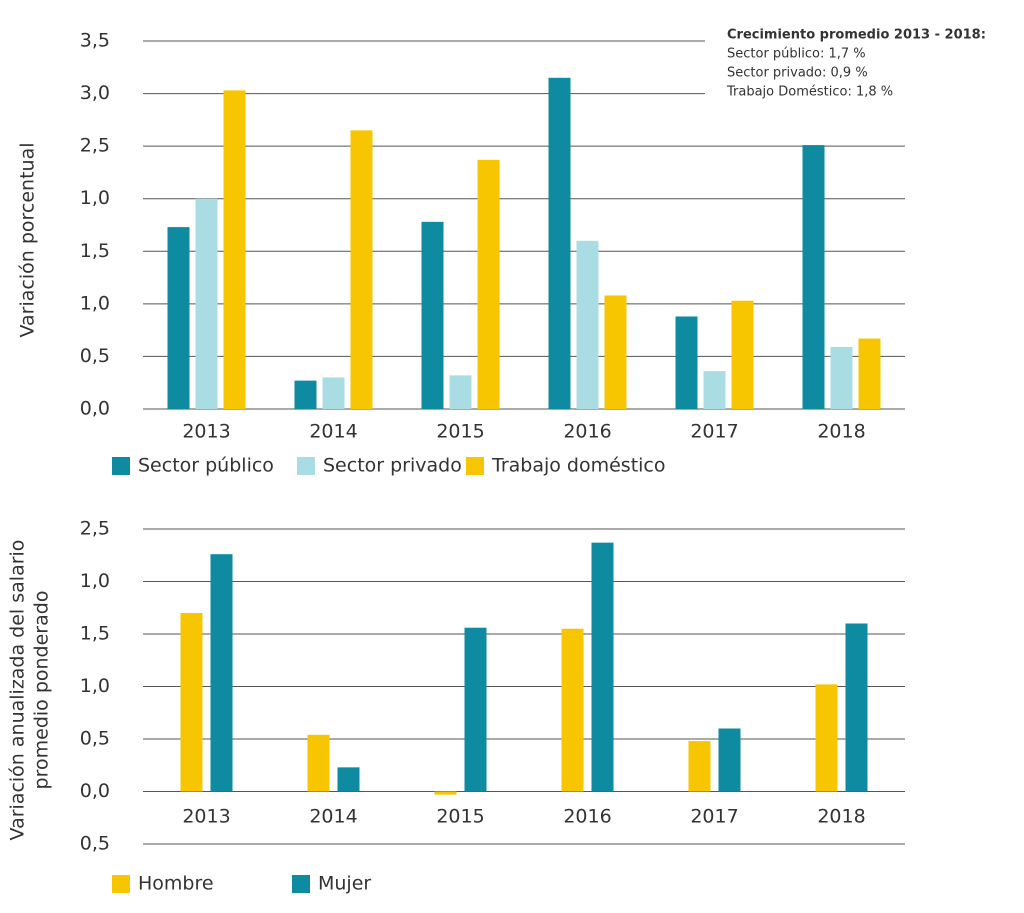 This screenshot has width=1024, height=913. Describe the element at coordinates (95, 93) in the screenshot. I see `y-tick-label: 3,0` at that location.